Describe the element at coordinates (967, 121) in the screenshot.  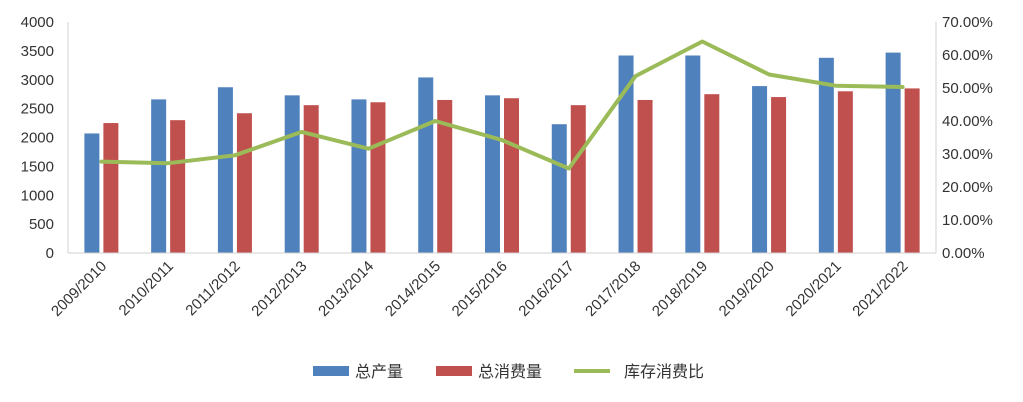
I see `y-right-tick-label: 40.00%` at that location.